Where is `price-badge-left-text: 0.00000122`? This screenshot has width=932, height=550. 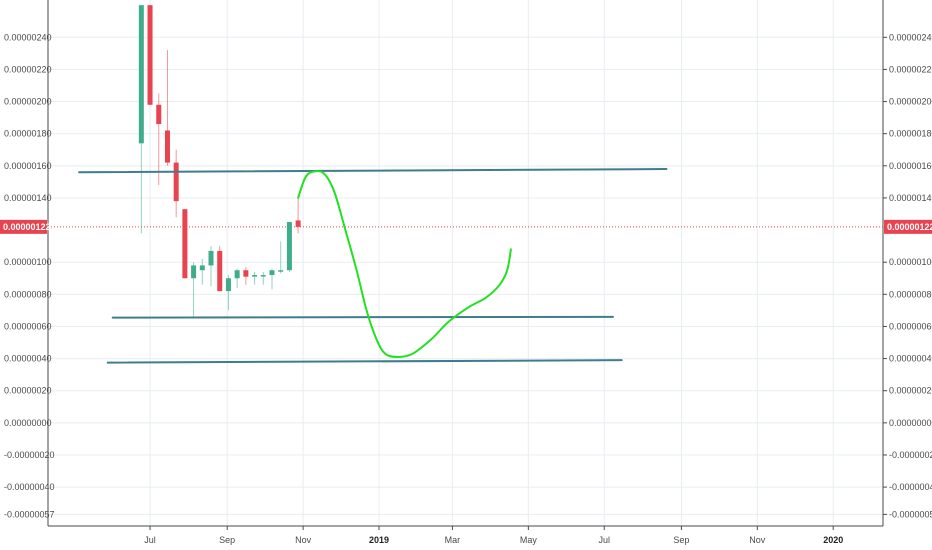
price-badge-left-text: 0.00000122 is located at coordinates (27, 227).